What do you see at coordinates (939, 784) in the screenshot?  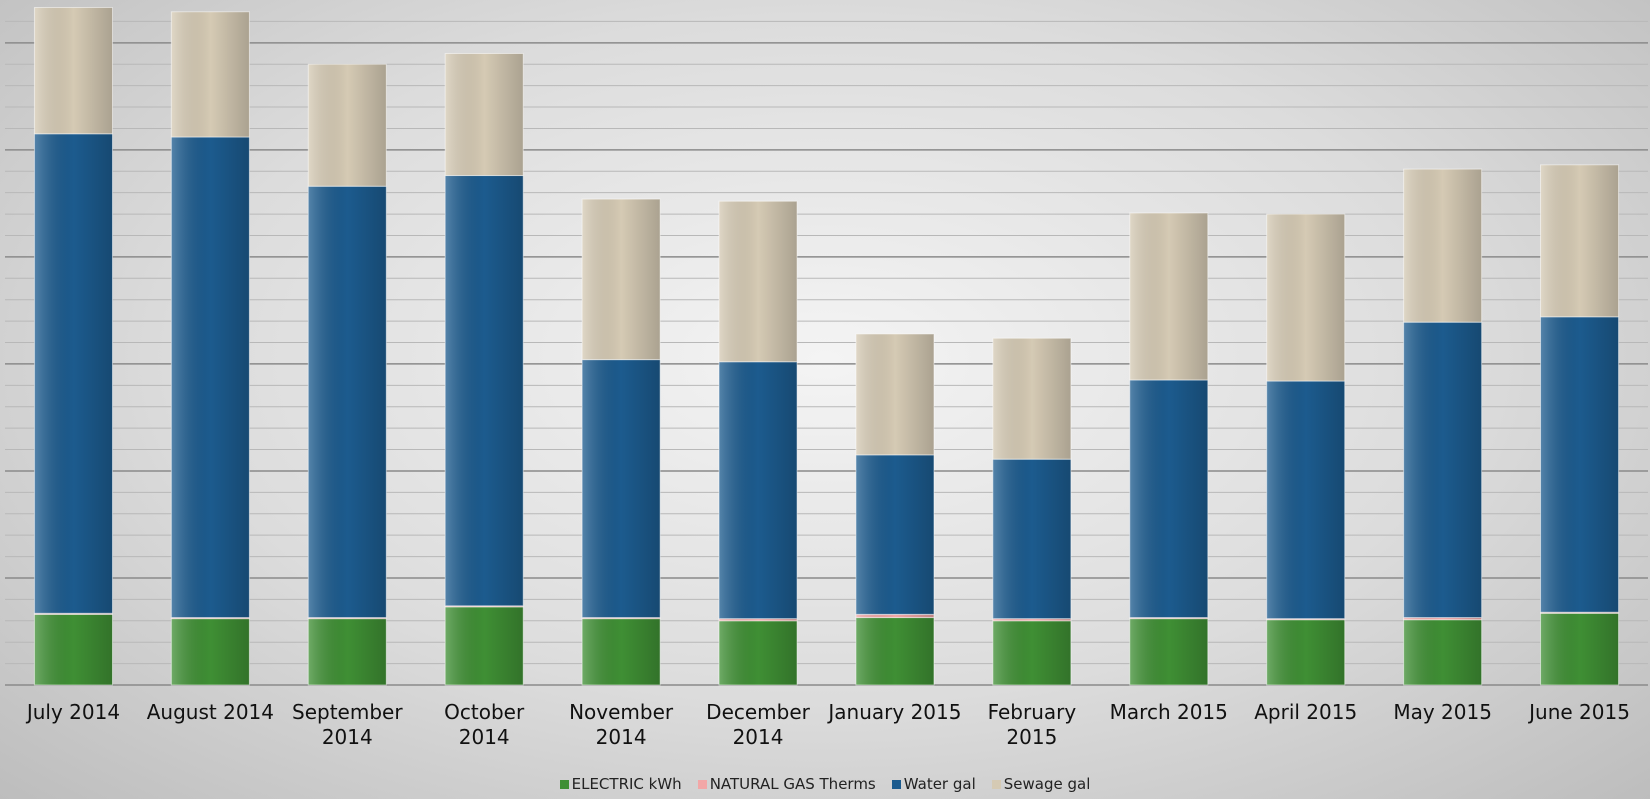 I see `legend-label: Water gal` at bounding box center [939, 784].